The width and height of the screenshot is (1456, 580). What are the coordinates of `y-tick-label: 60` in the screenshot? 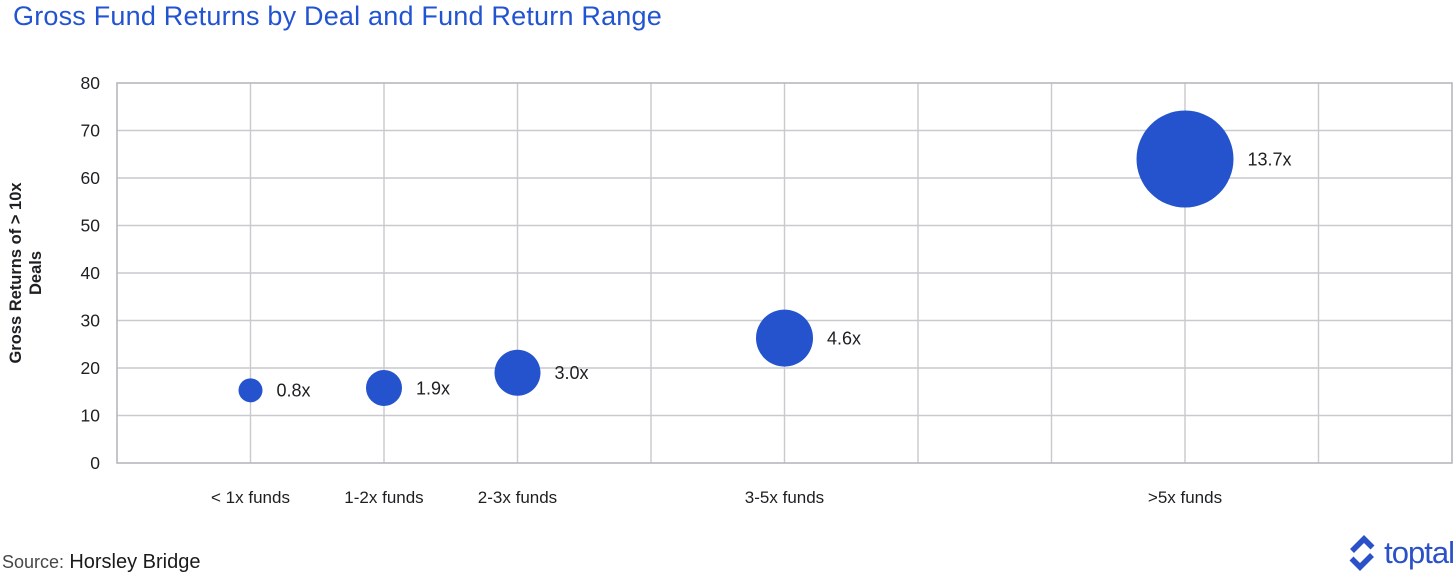 It's located at (91, 178).